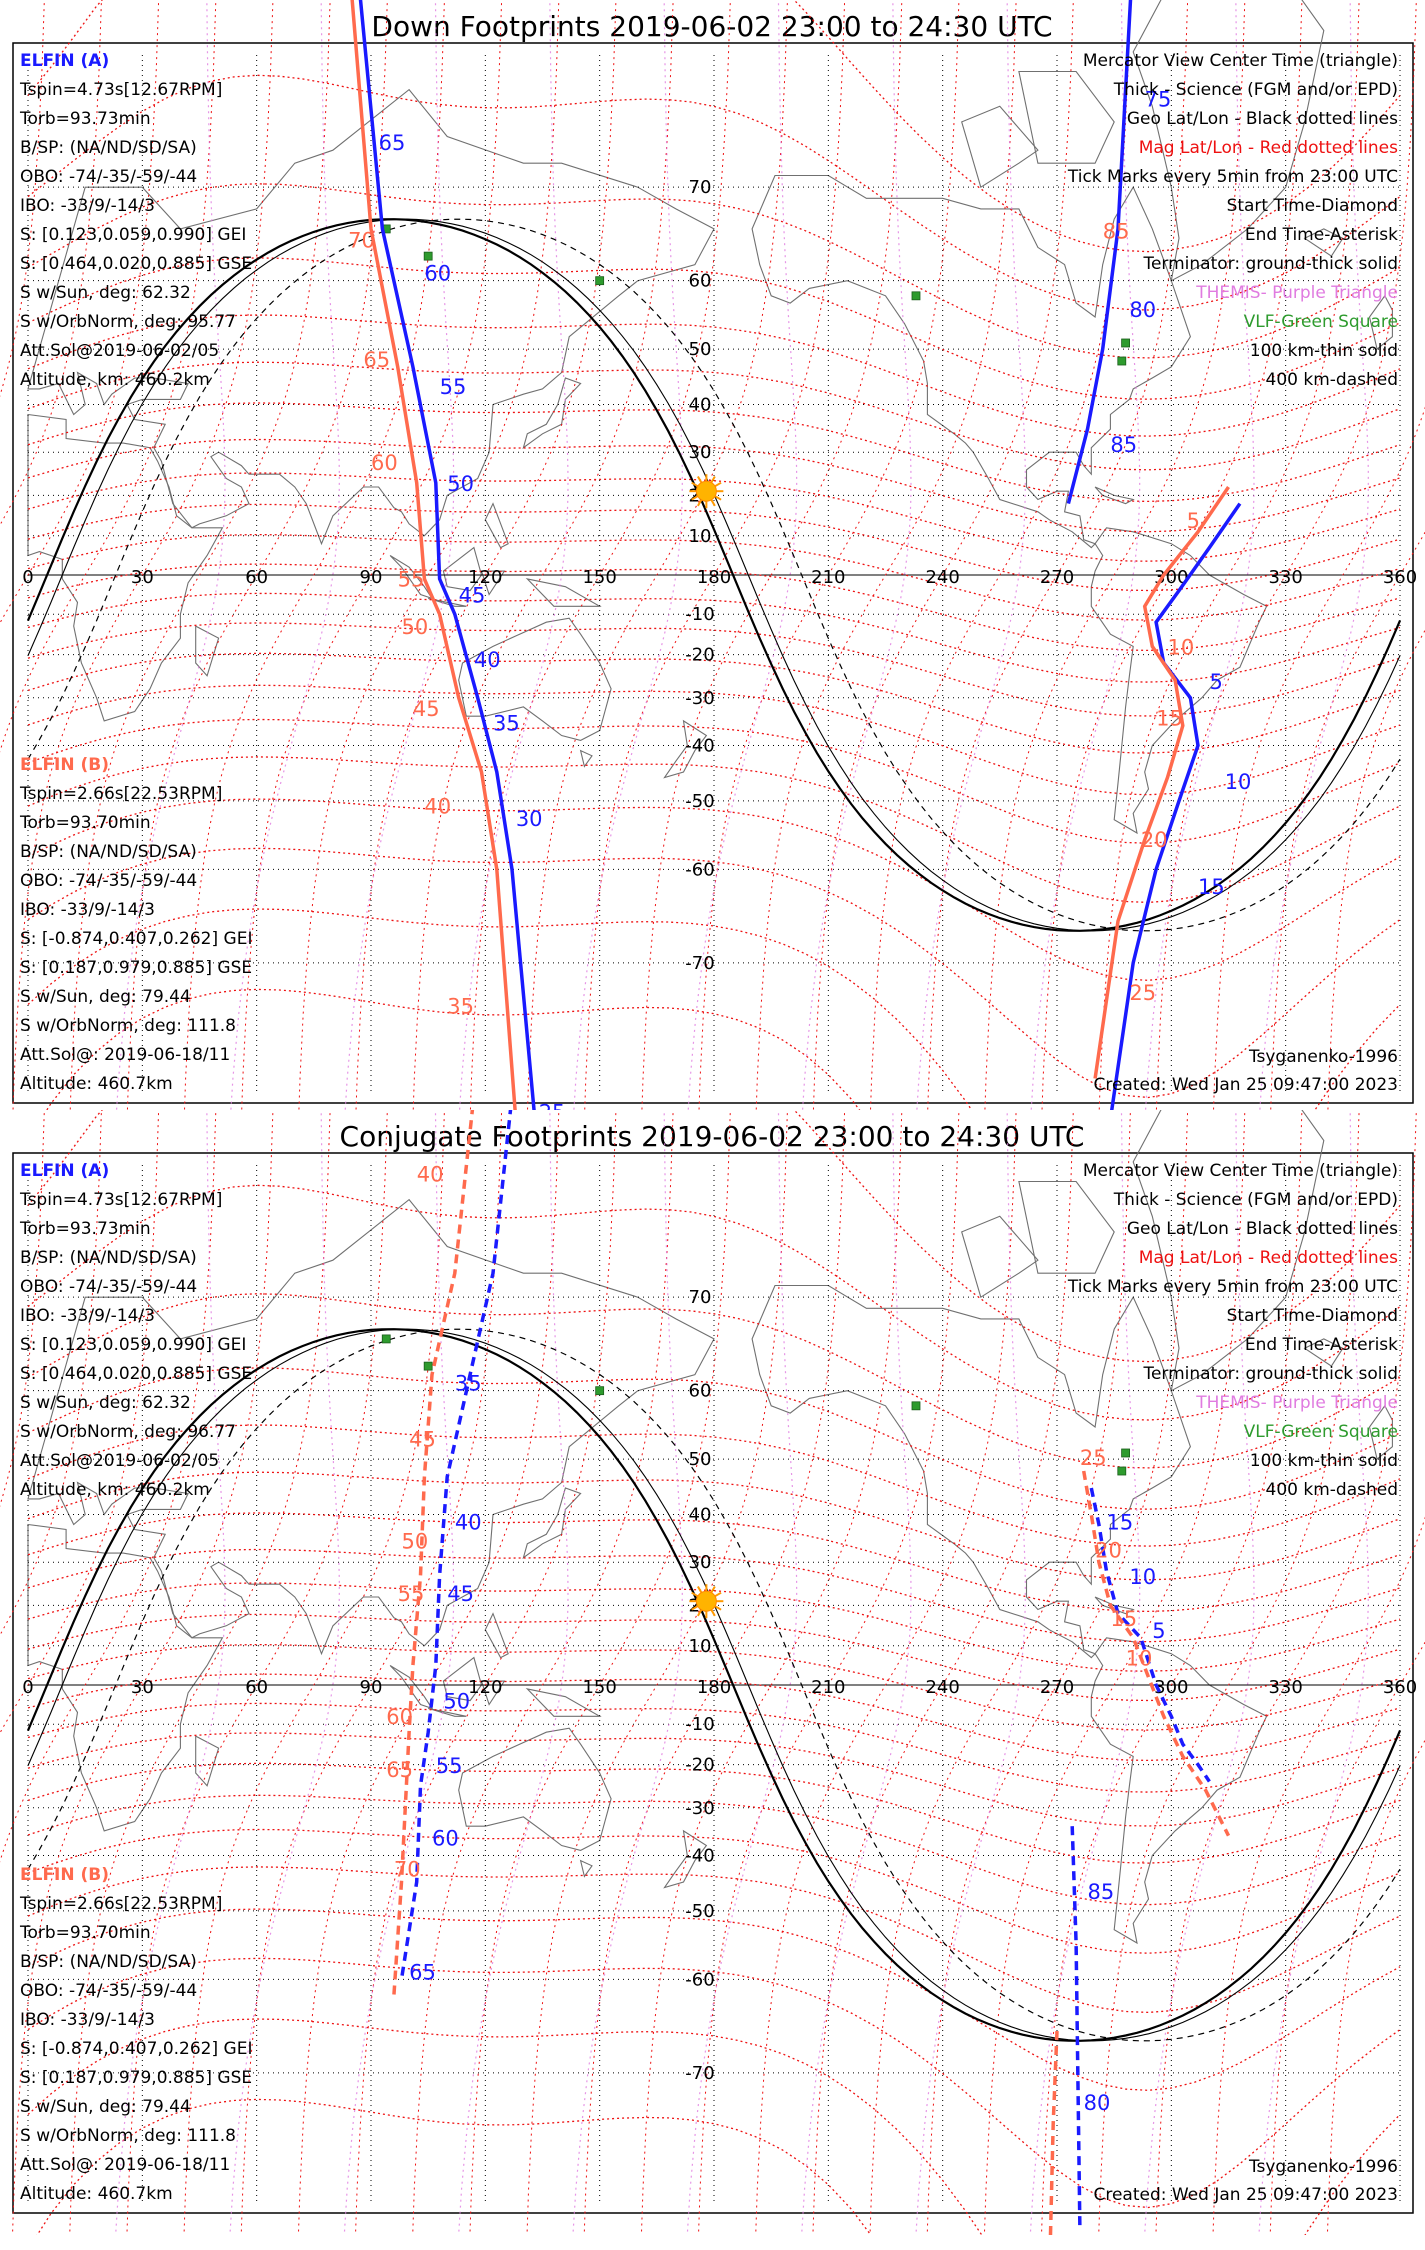 This screenshot has height=2250, width=1425. I want to click on lat-tick-label: -20, so click(699, 655).